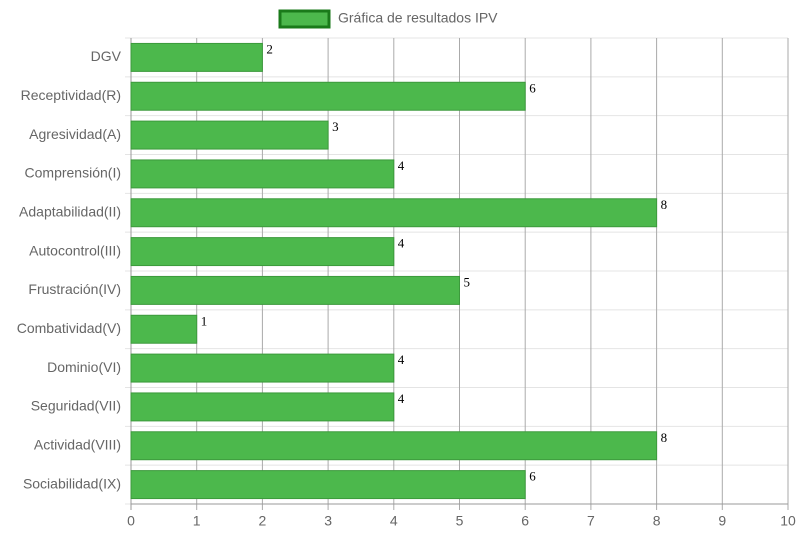 The height and width of the screenshot is (538, 800). I want to click on legend-swatch, so click(304, 19).